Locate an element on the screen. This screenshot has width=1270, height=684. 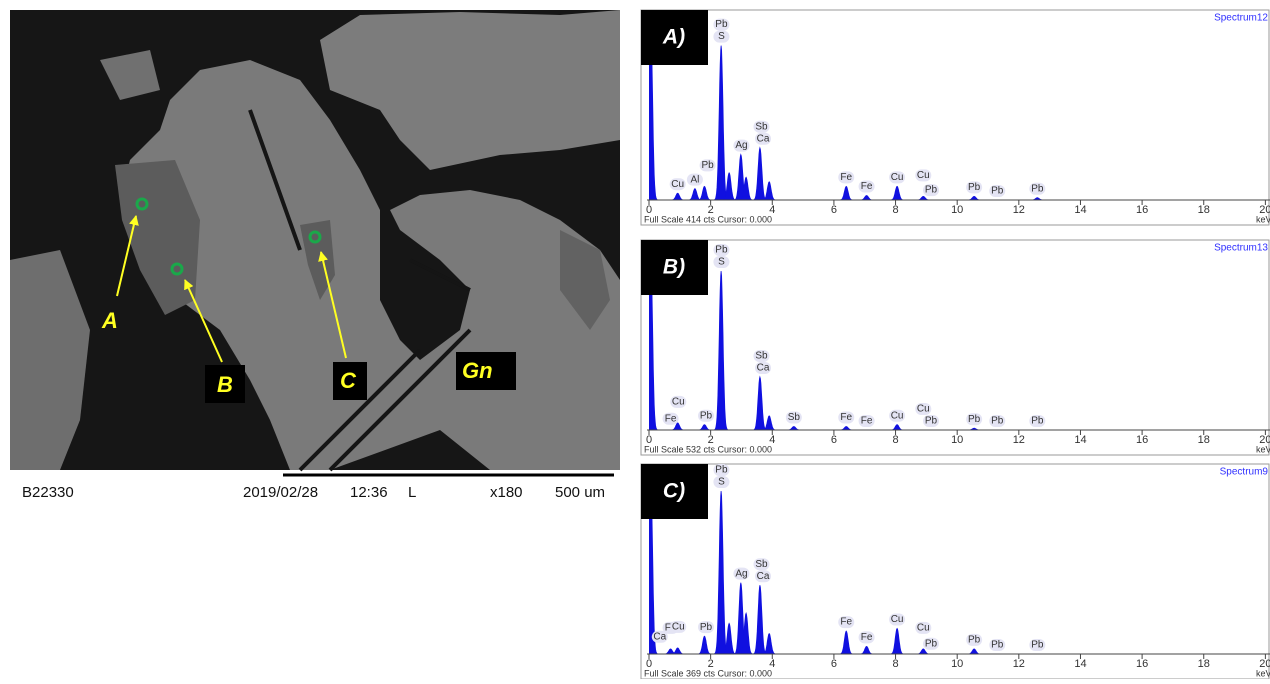
label-box is located at coordinates (225, 384).